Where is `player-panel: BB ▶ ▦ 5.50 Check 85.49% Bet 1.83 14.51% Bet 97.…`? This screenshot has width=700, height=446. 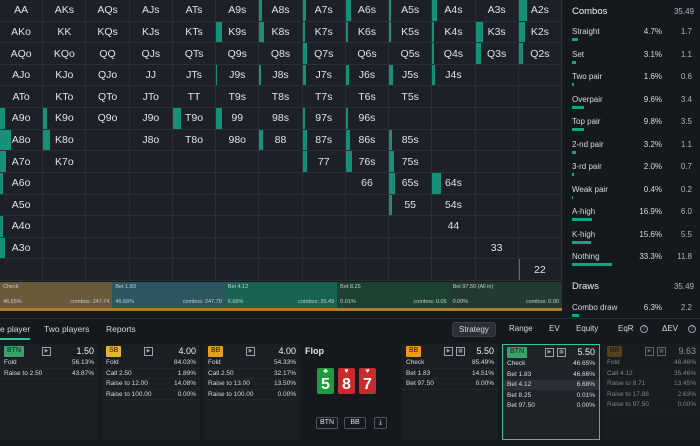
player-panel: BB ▶ ▦ 5.50 Check 85.49% Bet 1.83 14.51% Bet 97.… is located at coordinates (450, 392).